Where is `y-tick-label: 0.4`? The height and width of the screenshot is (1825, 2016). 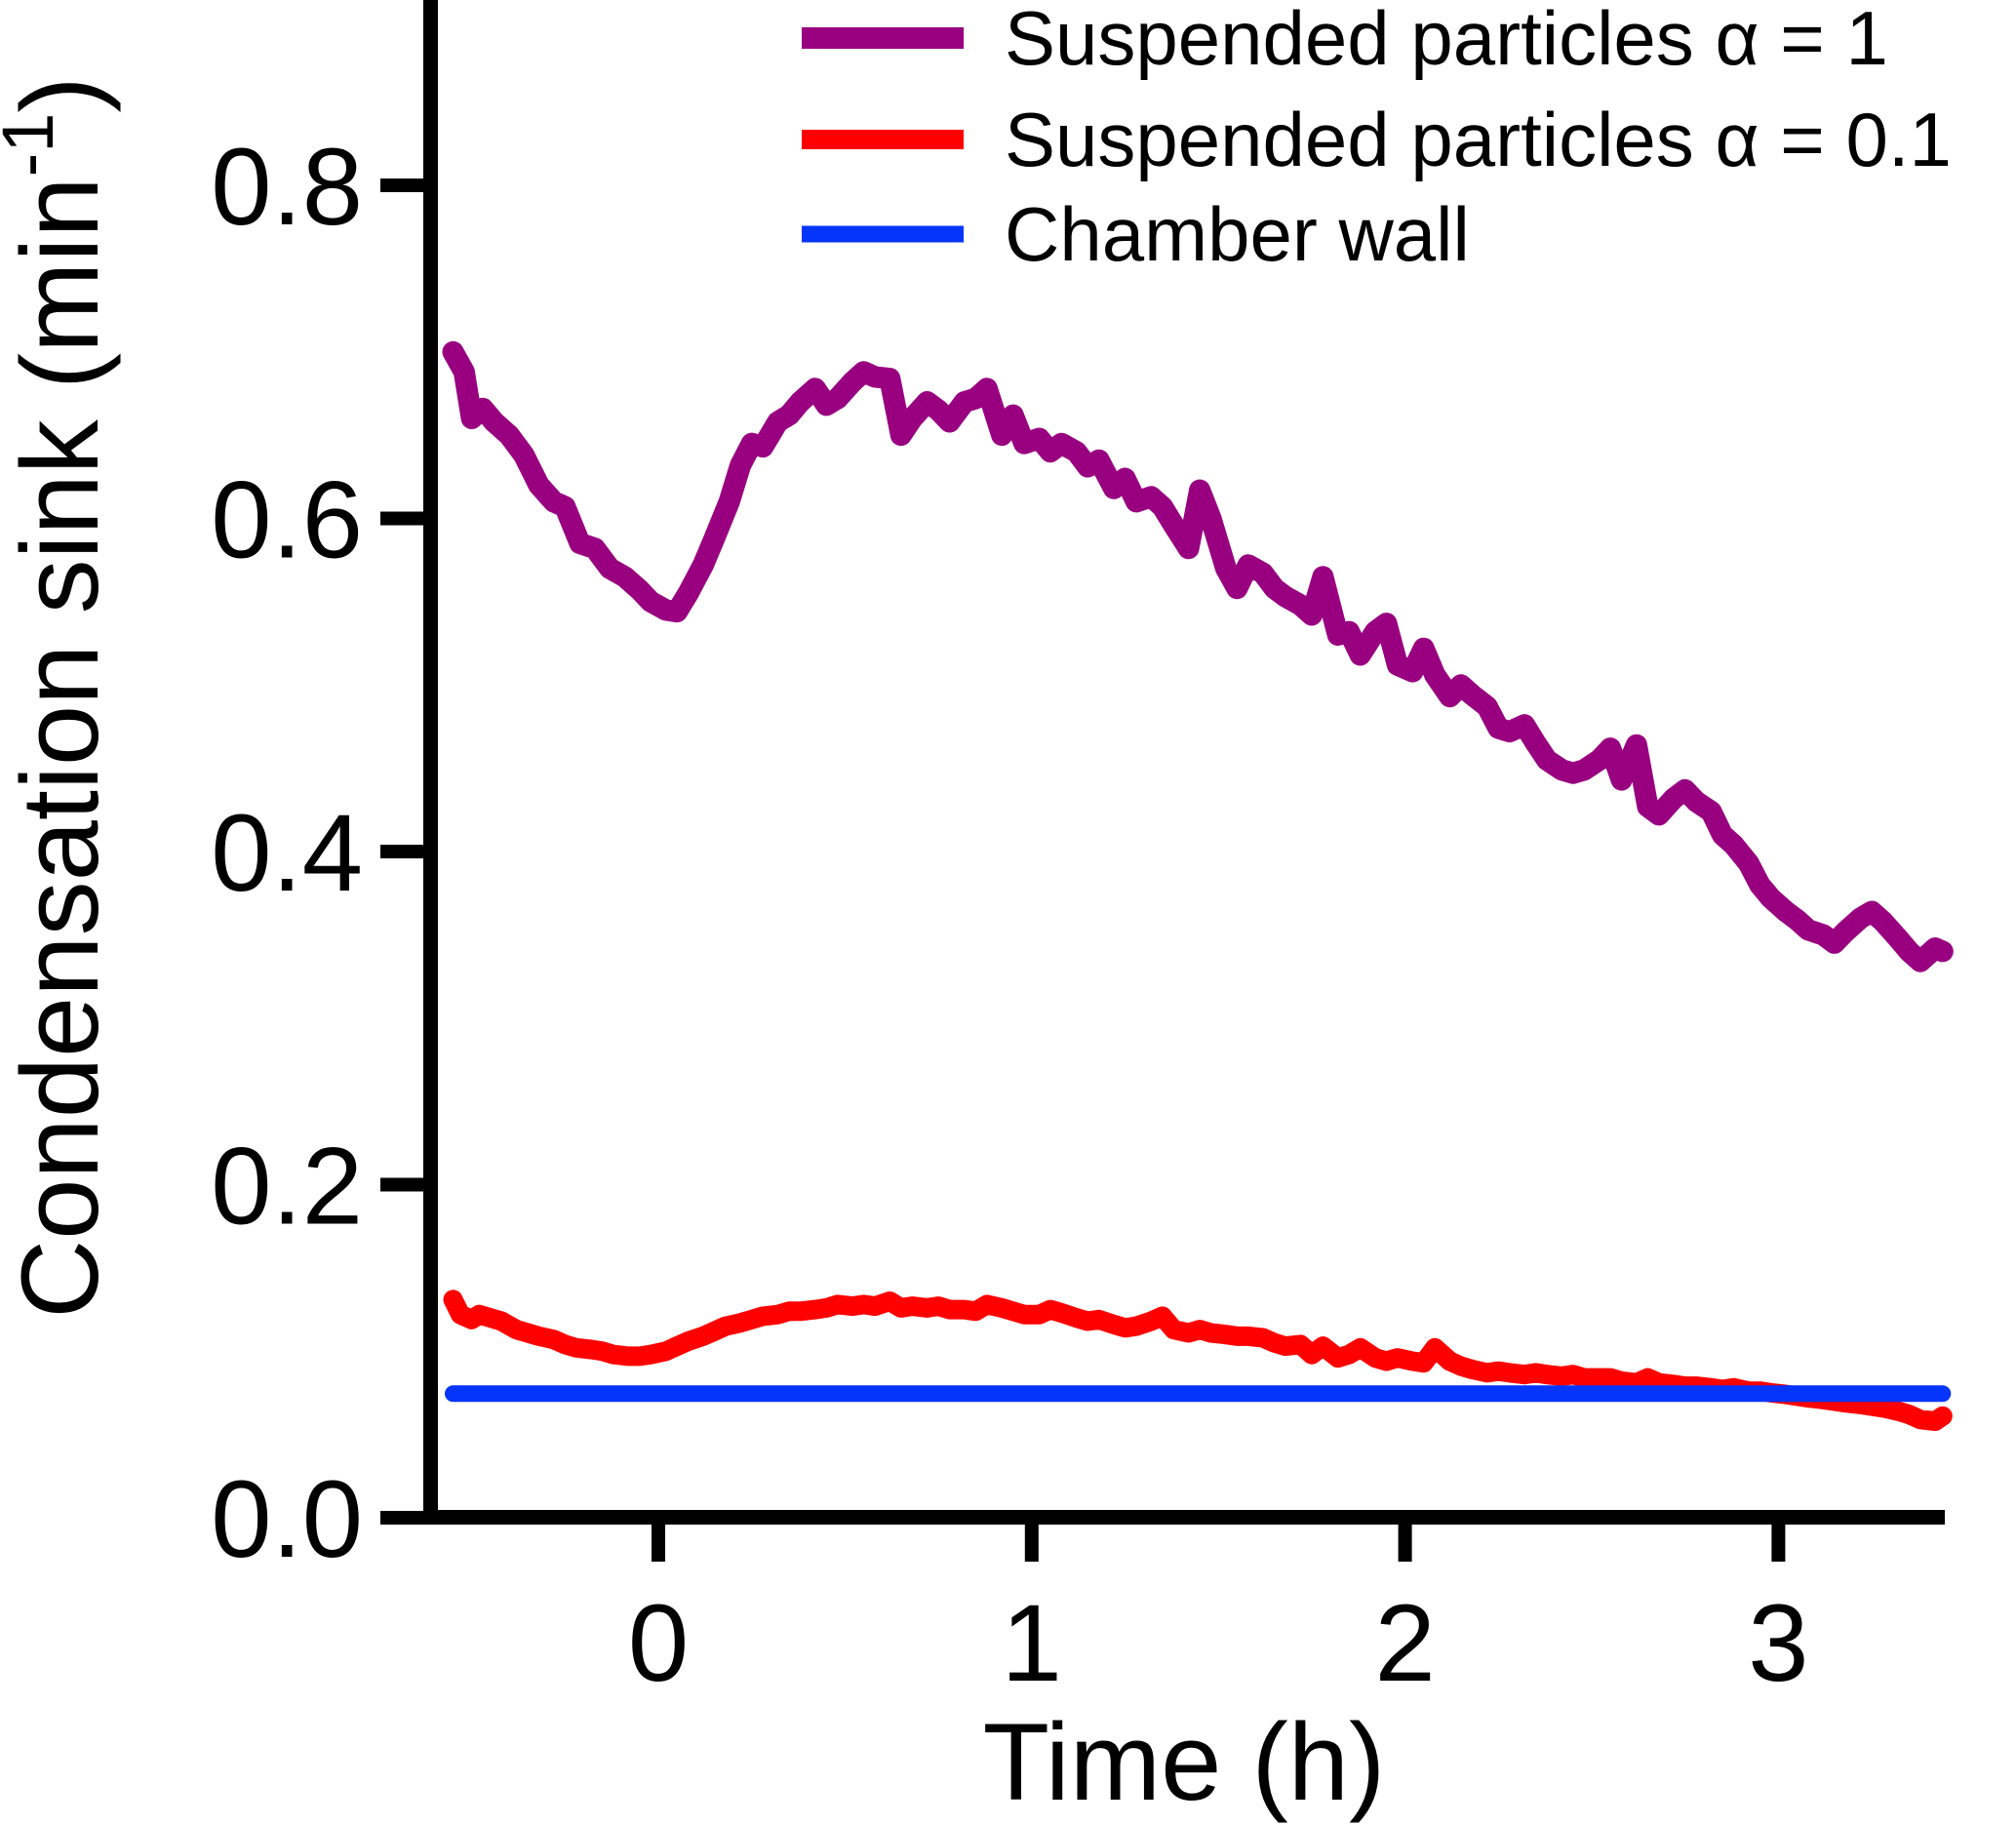 y-tick-label: 0.4 is located at coordinates (287, 853).